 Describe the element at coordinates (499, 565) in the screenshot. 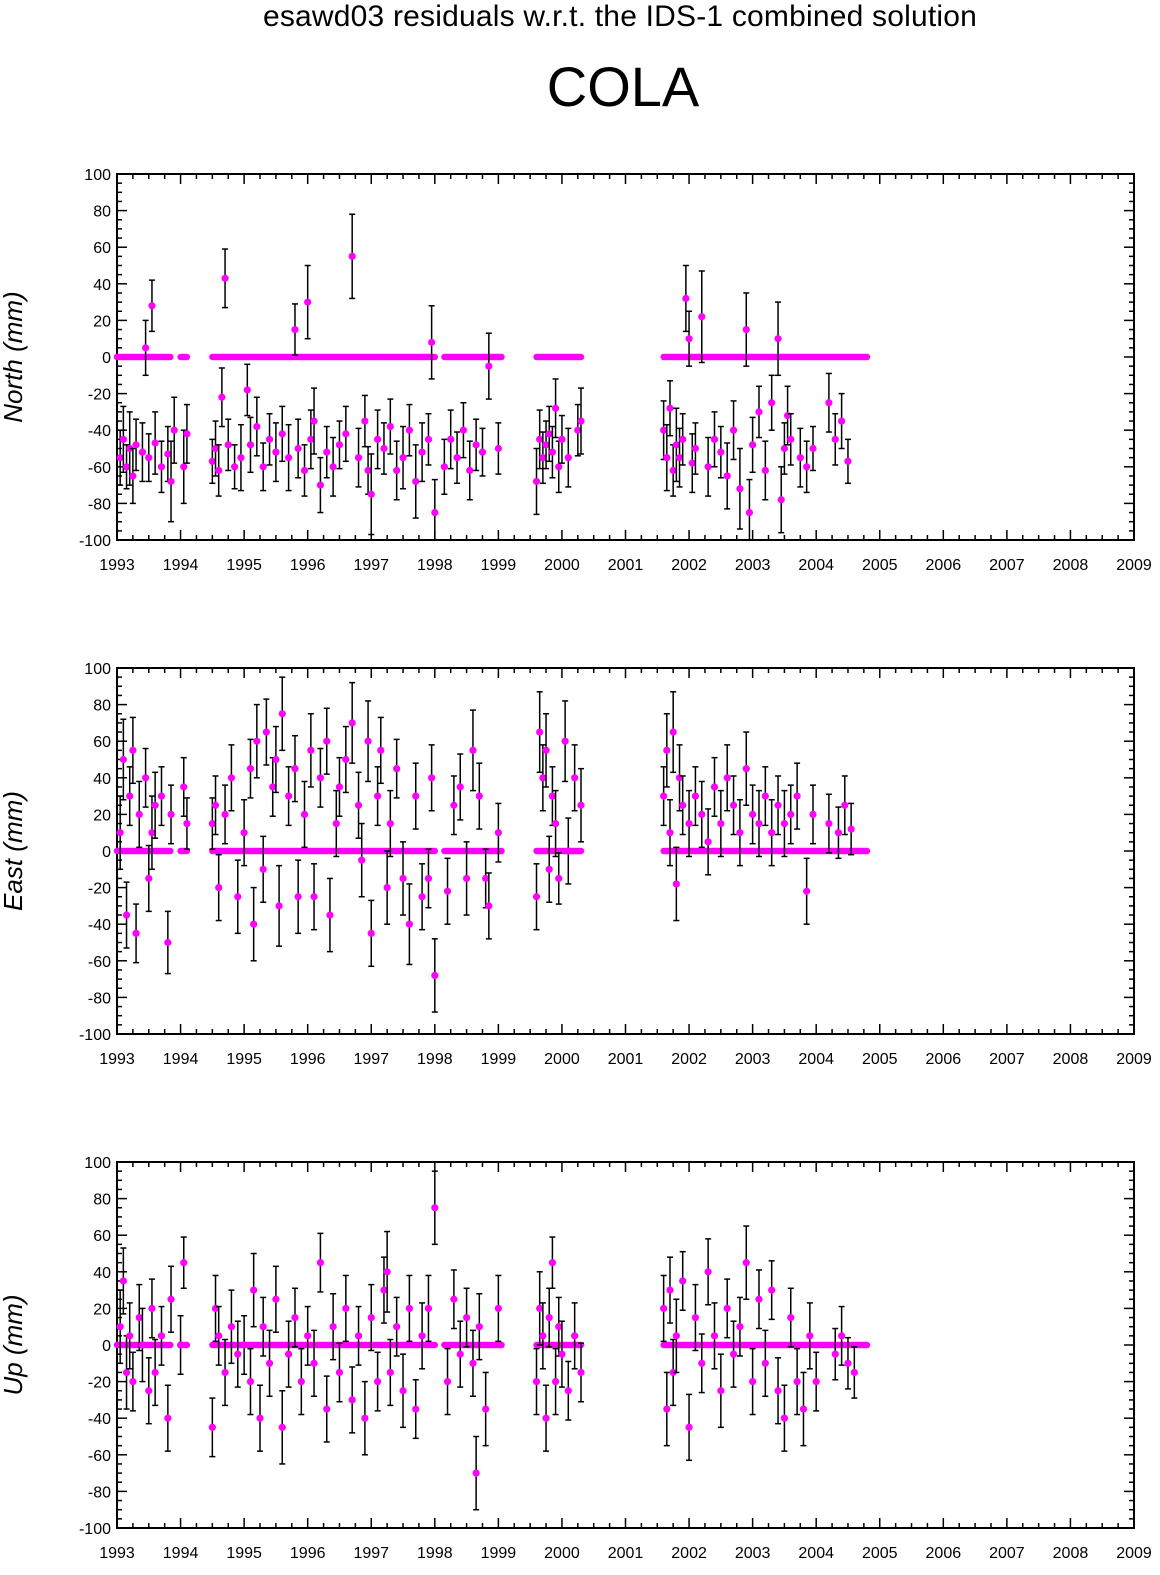

I see `x-tick-label: 1999` at that location.